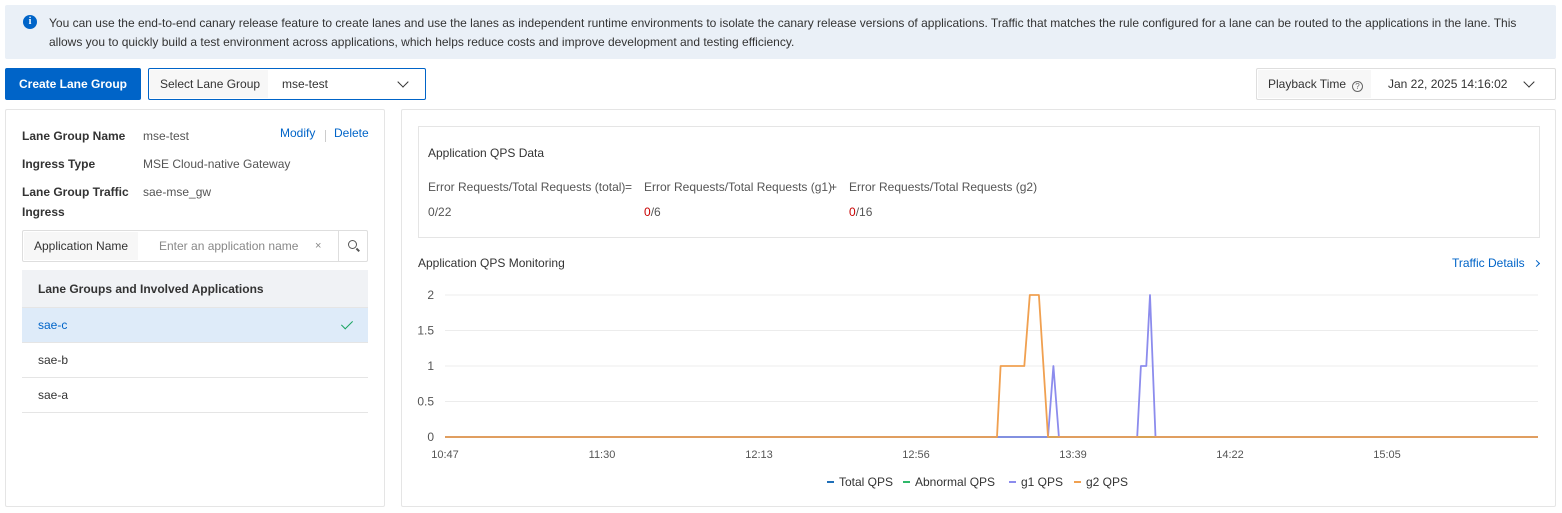  Describe the element at coordinates (430, 295) in the screenshot. I see `y-tick-label: 2` at that location.